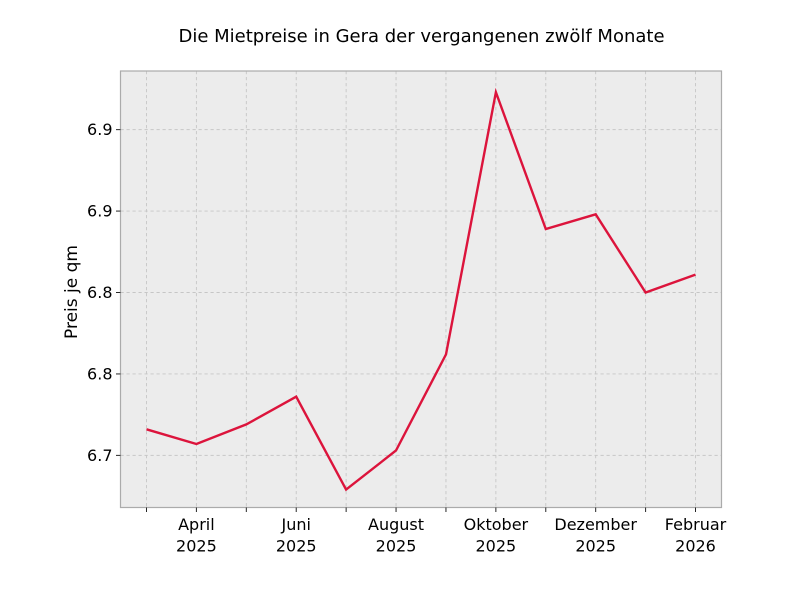 Image resolution: width=800 pixels, height=600 pixels. Describe the element at coordinates (696, 524) in the screenshot. I see `x-tick-label-month: Februar` at that location.